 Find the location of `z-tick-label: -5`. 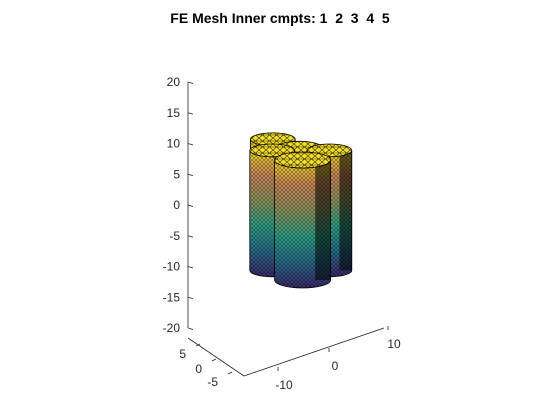

z-tick-label: -5 is located at coordinates (174, 236).